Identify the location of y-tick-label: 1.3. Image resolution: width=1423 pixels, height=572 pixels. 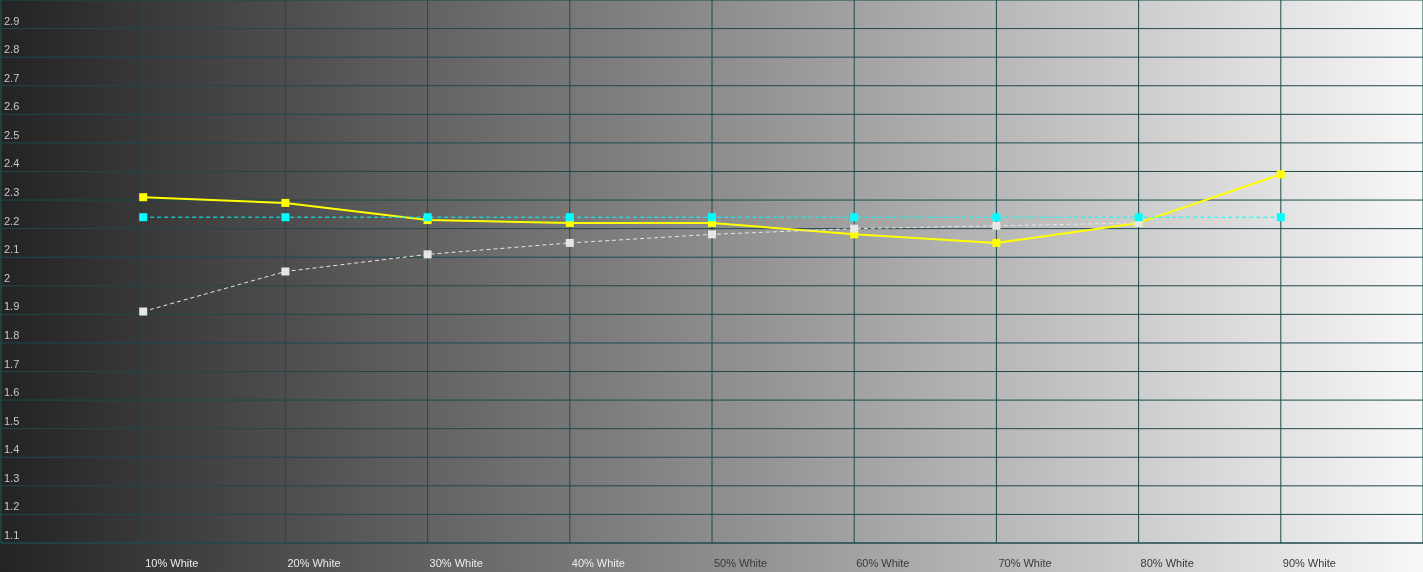
(12, 477).